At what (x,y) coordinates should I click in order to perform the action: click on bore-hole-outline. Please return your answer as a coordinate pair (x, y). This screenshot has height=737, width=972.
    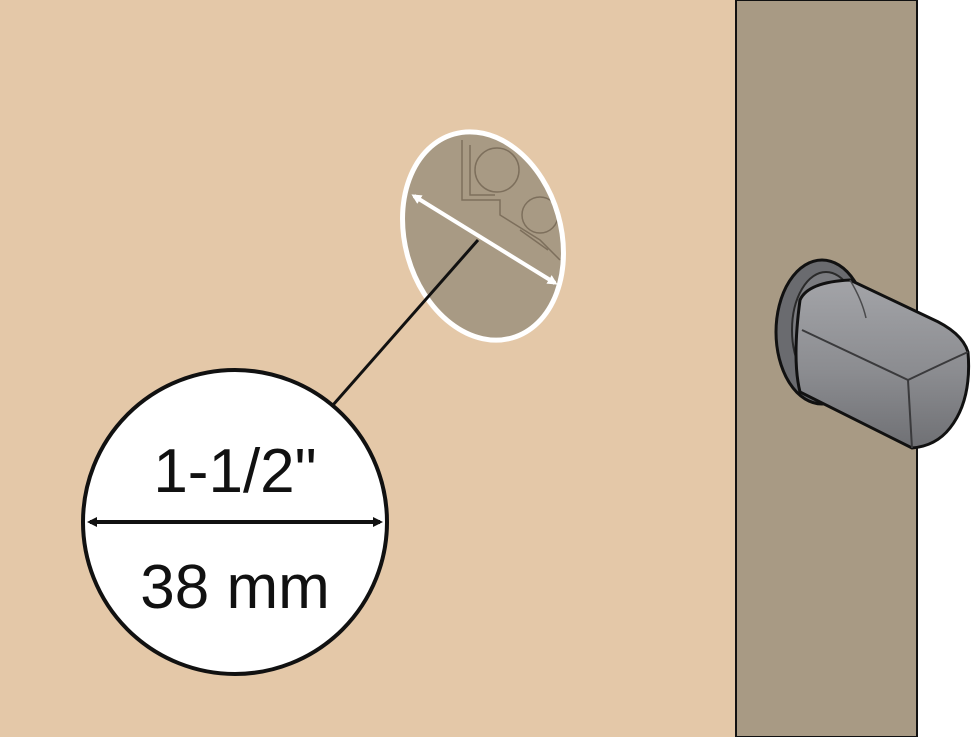
    Looking at the image, I should click on (483, 236).